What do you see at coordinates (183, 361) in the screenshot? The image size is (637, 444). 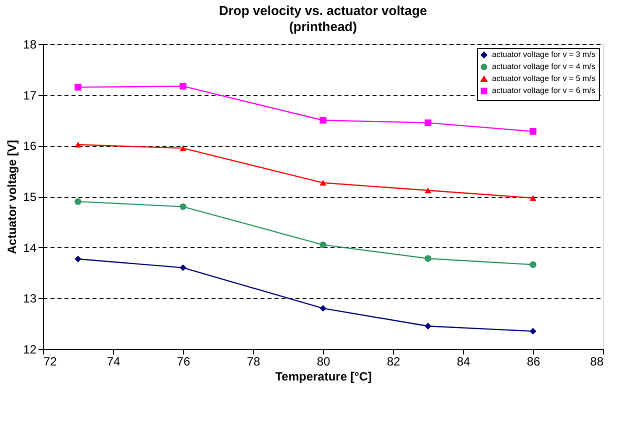 I see `x-tick-label: 76` at bounding box center [183, 361].